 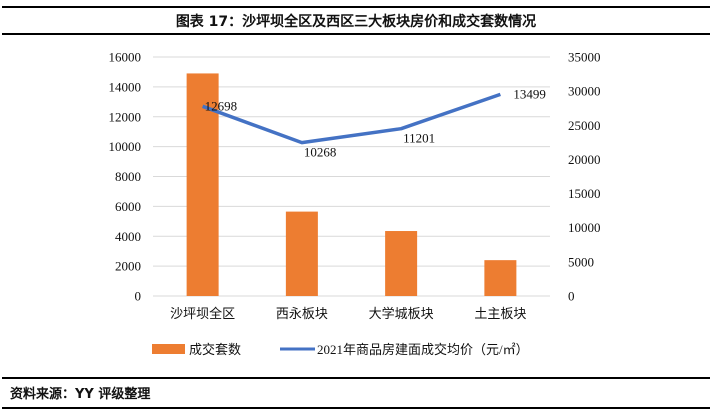 I want to click on right-axis-tick-label: 5000, so click(x=581, y=261).